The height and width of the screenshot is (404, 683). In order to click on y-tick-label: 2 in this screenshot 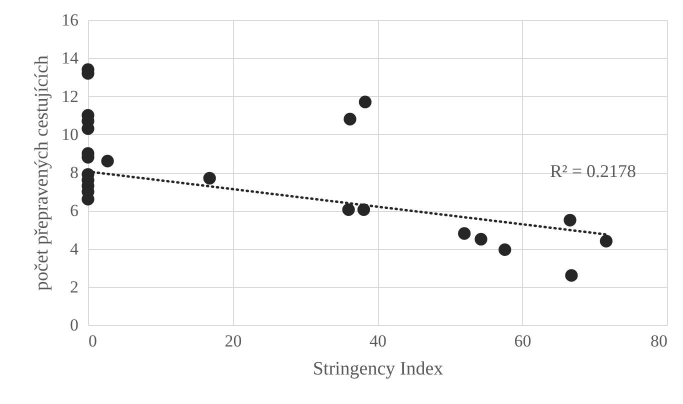, I will do `click(74, 286)`.